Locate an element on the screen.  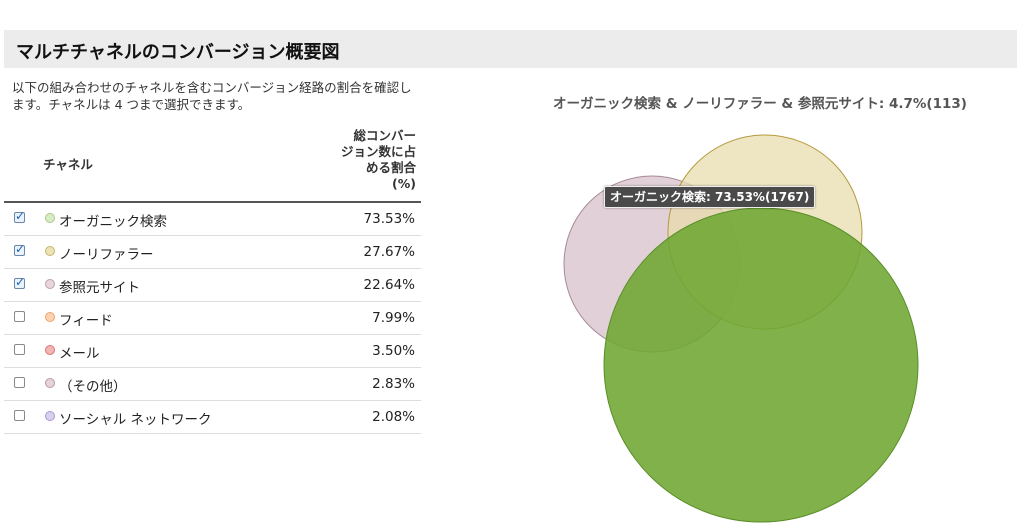
table-row: 参照元サイト 22.64% is located at coordinates (212, 285).